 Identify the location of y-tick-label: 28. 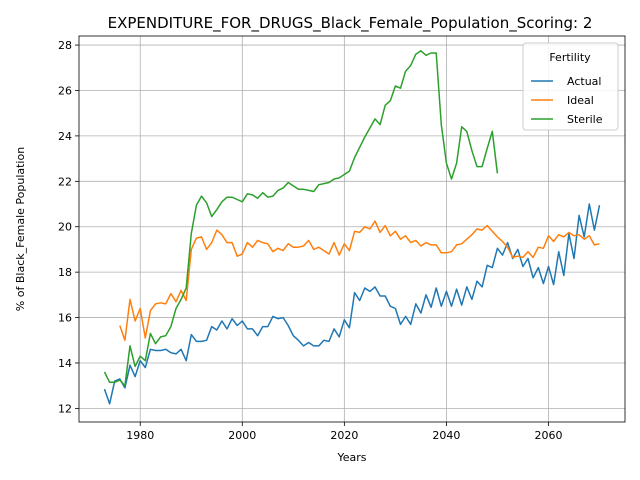
(65, 45).